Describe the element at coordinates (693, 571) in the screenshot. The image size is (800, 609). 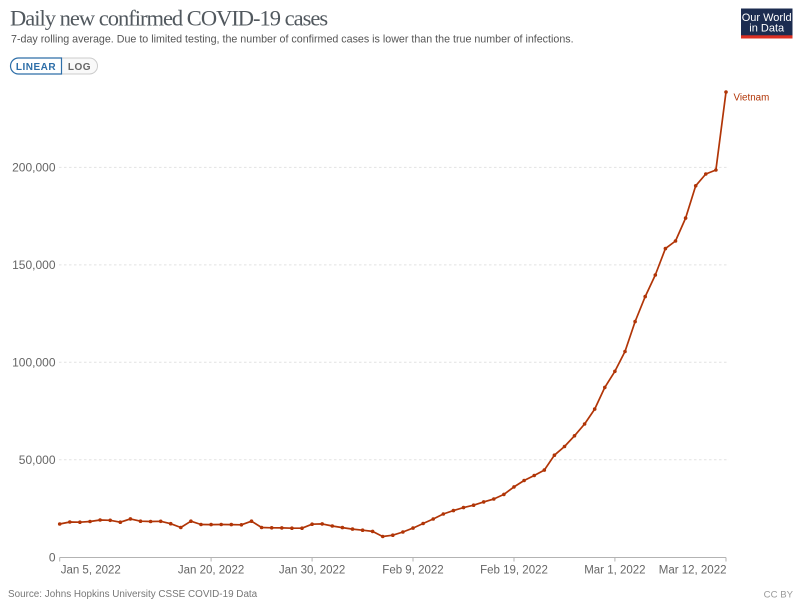
I see `svg-text: Mar 12, 2022` at that location.